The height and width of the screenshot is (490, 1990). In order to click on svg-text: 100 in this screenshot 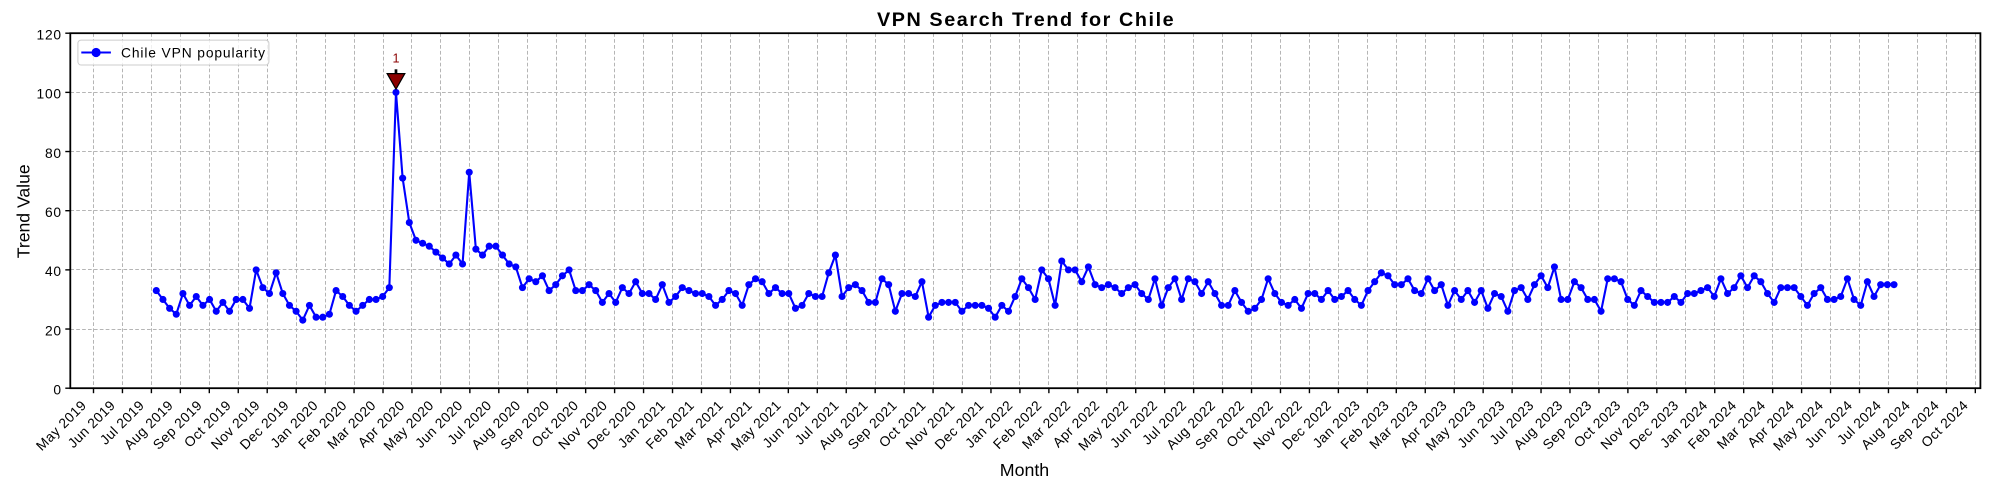, I will do `click(48, 94)`.